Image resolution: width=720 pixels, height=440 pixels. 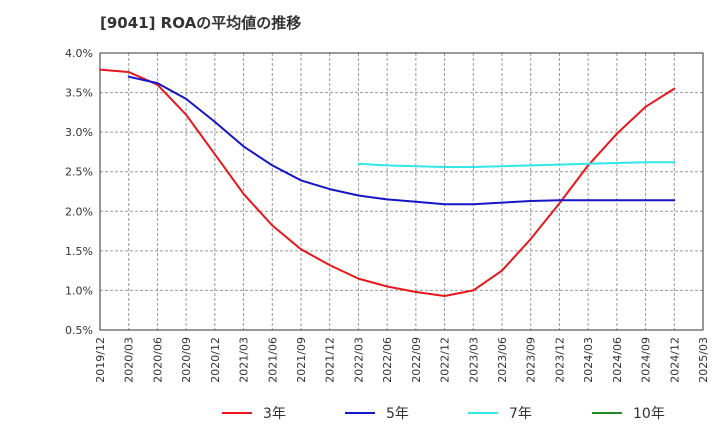 I want to click on y-tick-label: 2.5%, so click(x=79, y=172).